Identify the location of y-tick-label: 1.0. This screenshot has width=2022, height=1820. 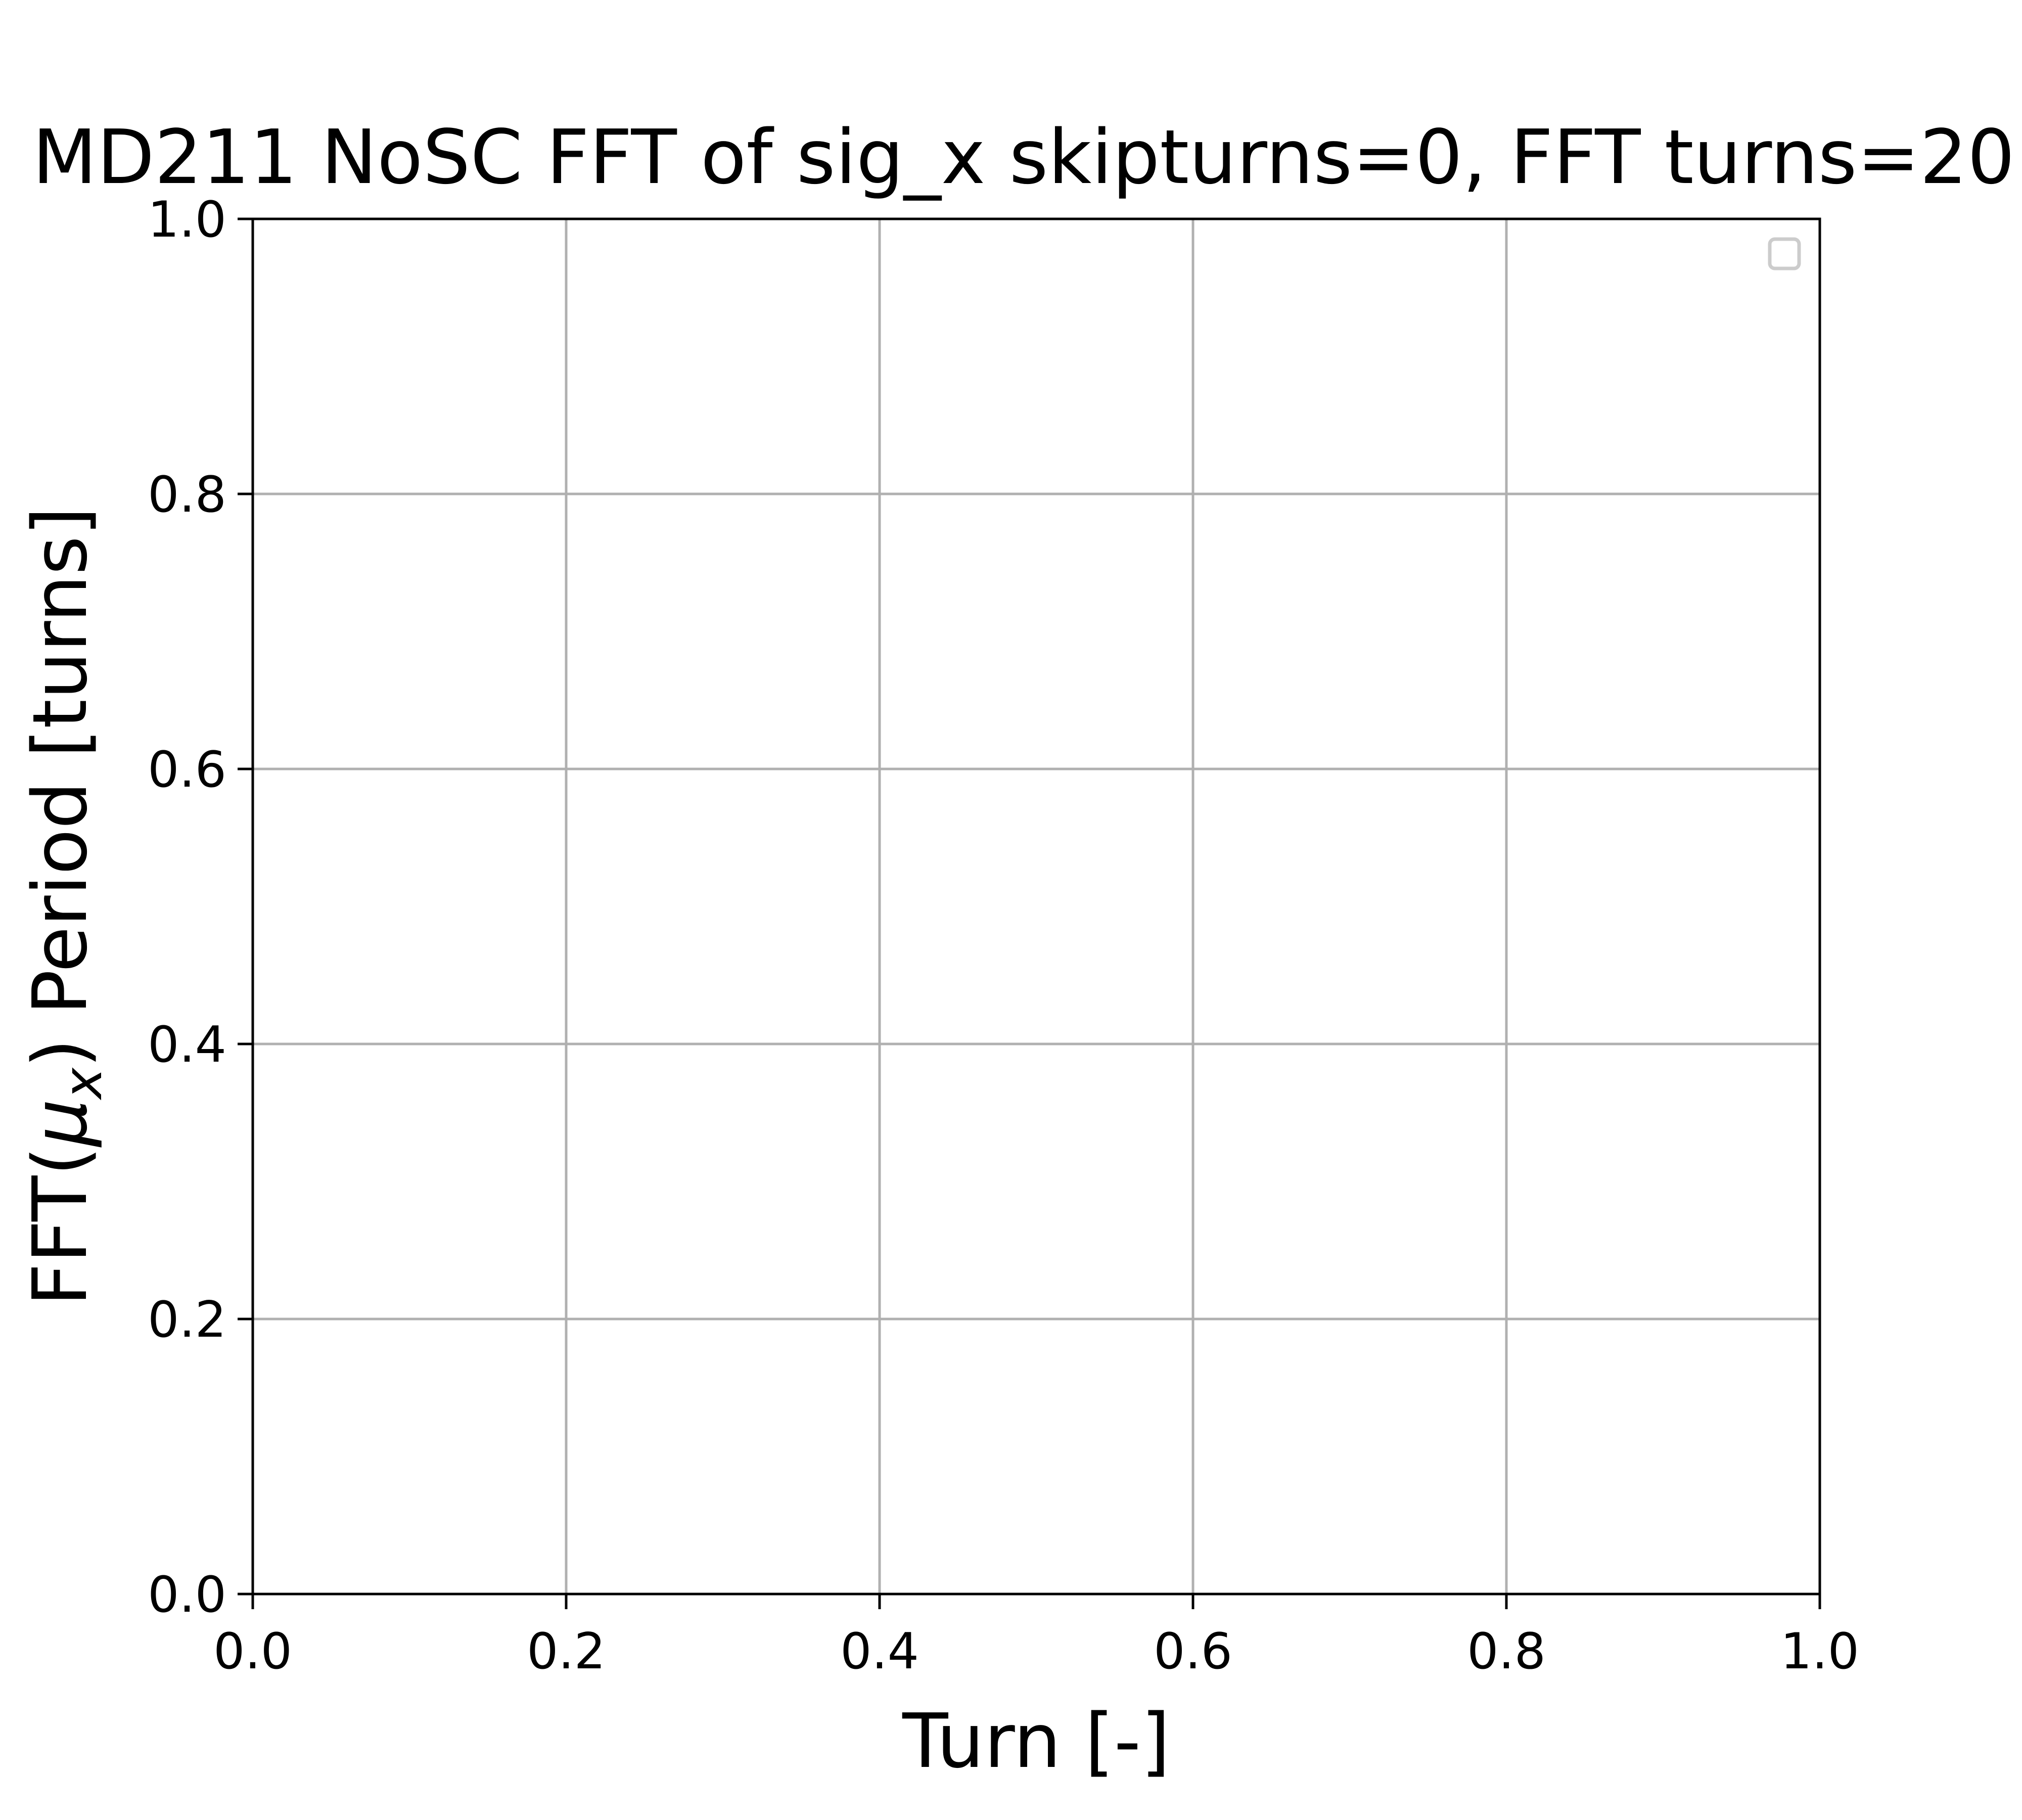
(187, 220).